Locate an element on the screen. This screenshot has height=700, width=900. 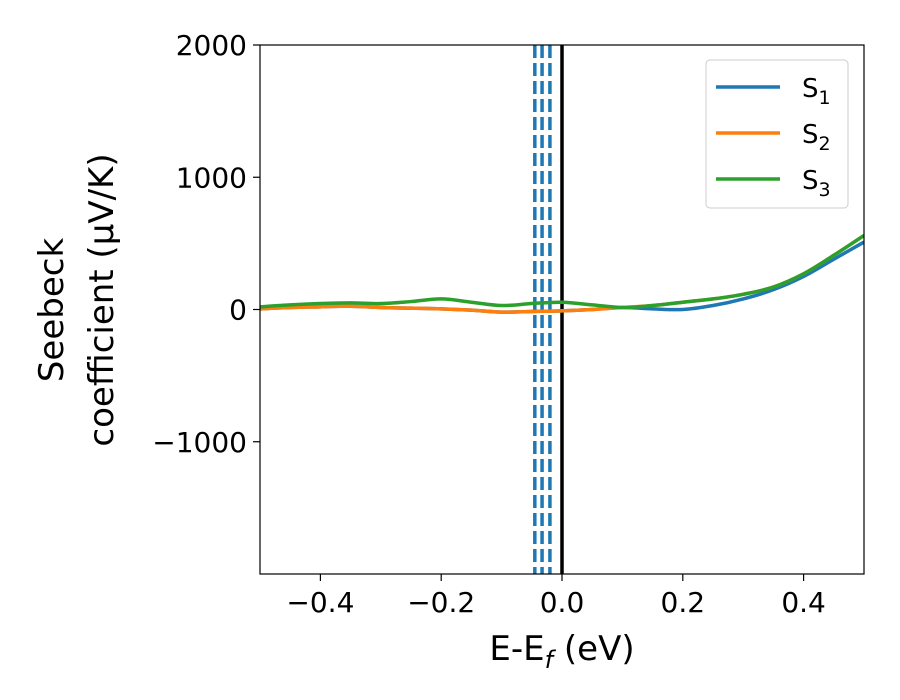
series-lines is located at coordinates (562, 273).